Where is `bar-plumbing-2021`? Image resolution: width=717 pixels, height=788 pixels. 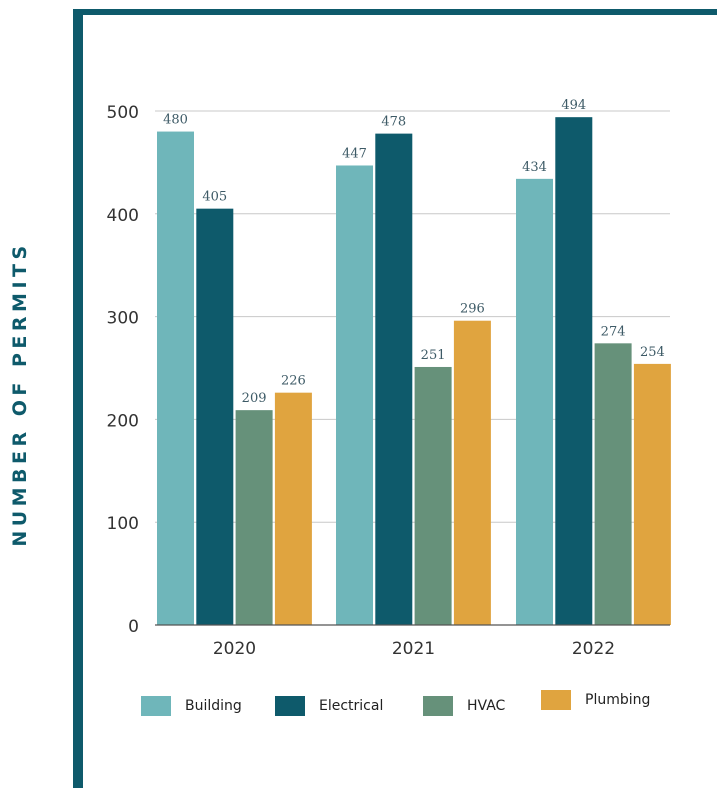 bar-plumbing-2021 is located at coordinates (472, 472).